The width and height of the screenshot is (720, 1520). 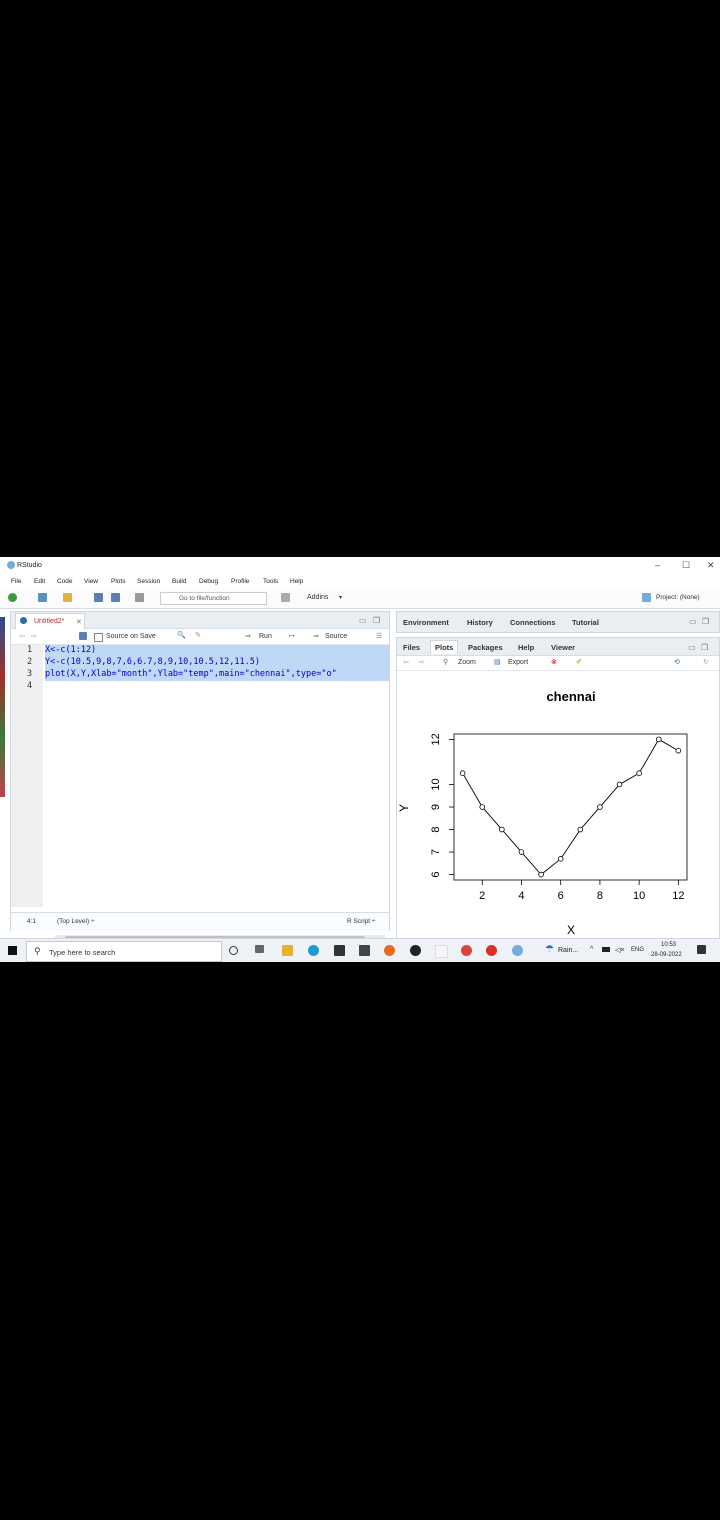 What do you see at coordinates (336, 636) in the screenshot?
I see `source-button: Source` at bounding box center [336, 636].